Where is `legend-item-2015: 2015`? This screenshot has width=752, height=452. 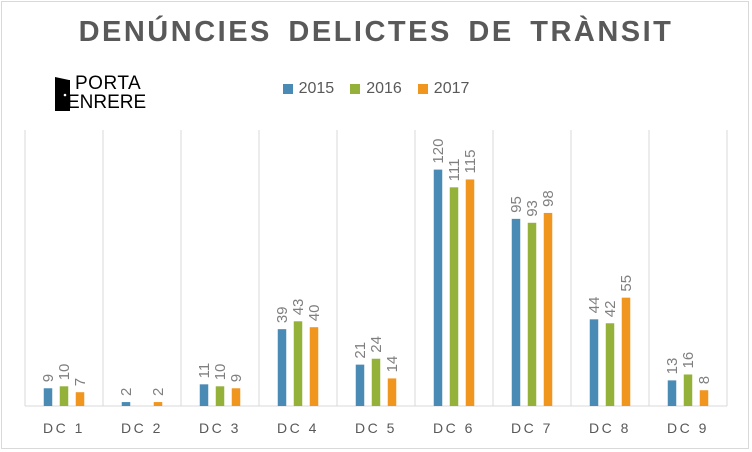 legend-item-2015: 2015 is located at coordinates (308, 89).